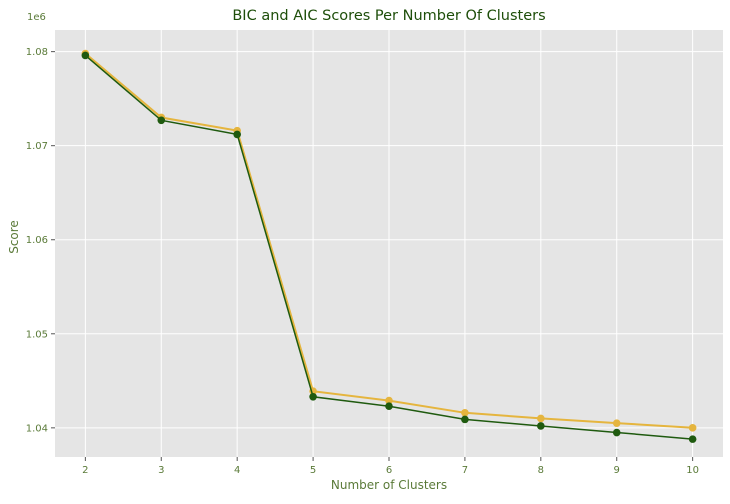 Image resolution: width=730 pixels, height=504 pixels. Describe the element at coordinates (37, 52) in the screenshot. I see `y-tick-label: 1.08` at that location.